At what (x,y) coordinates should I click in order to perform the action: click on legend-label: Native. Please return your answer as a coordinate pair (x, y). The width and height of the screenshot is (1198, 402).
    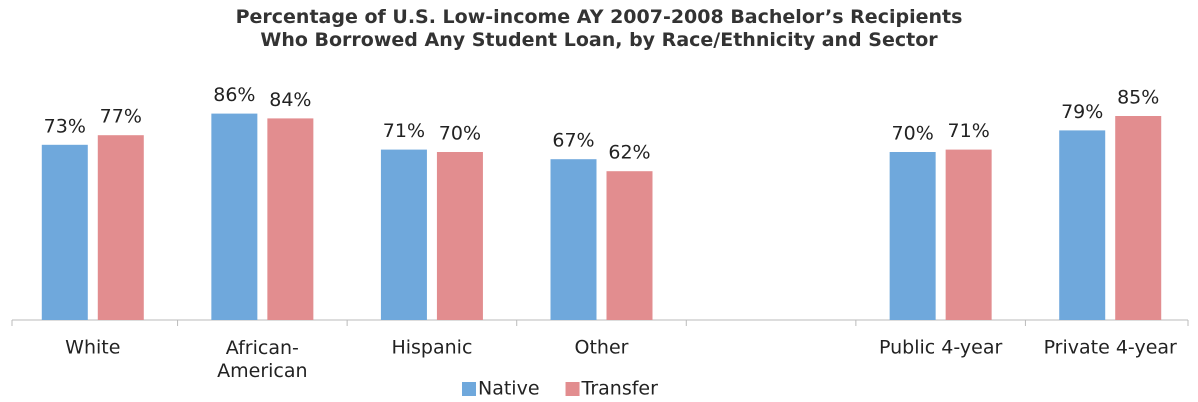
    Looking at the image, I should click on (509, 389).